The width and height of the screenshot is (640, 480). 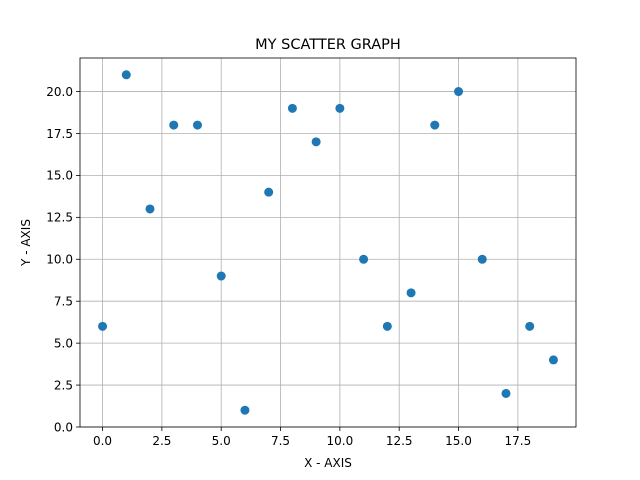 What do you see at coordinates (340, 441) in the screenshot?
I see `x-tick-label: 10.0` at bounding box center [340, 441].